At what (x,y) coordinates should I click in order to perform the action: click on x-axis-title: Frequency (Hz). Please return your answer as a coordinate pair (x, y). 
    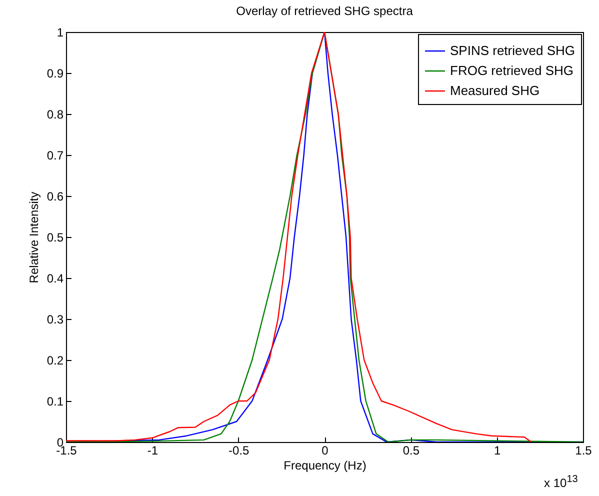
    Looking at the image, I should click on (325, 465).